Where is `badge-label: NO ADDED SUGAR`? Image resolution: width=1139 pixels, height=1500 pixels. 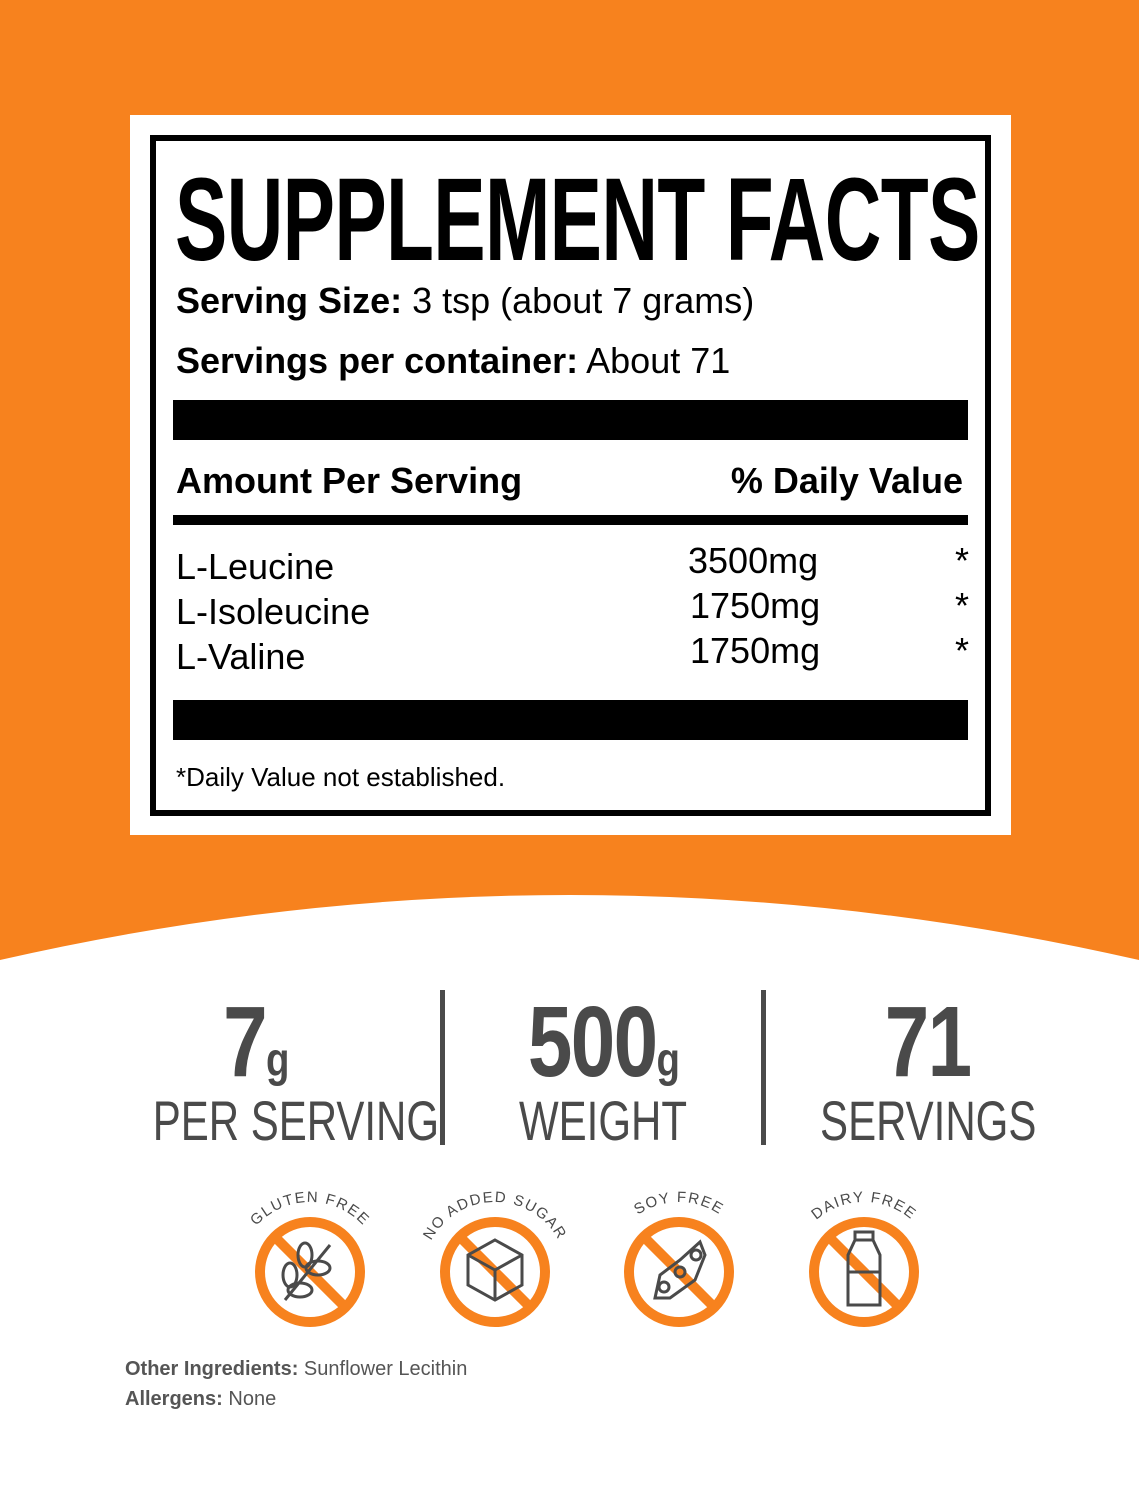
badge-label: NO ADDED SUGAR is located at coordinates (494, 1216).